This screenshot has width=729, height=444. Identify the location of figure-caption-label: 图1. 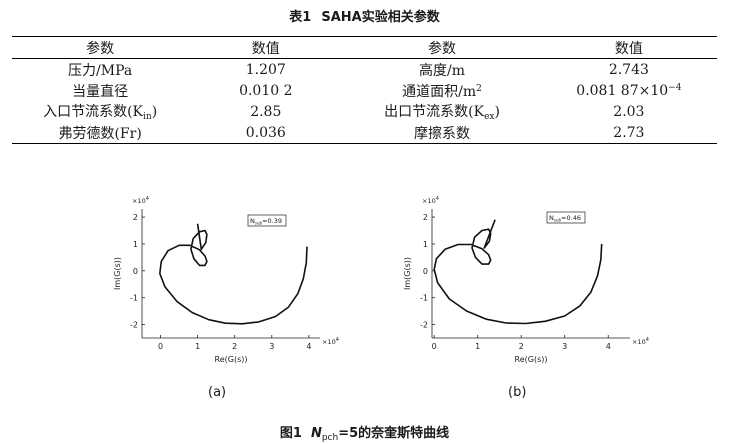
(290, 433).